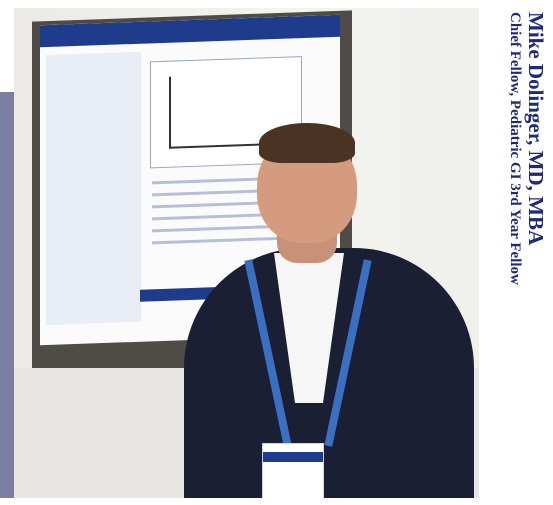 This screenshot has height=505, width=553. What do you see at coordinates (7, 295) in the screenshot?
I see `accent-bar` at bounding box center [7, 295].